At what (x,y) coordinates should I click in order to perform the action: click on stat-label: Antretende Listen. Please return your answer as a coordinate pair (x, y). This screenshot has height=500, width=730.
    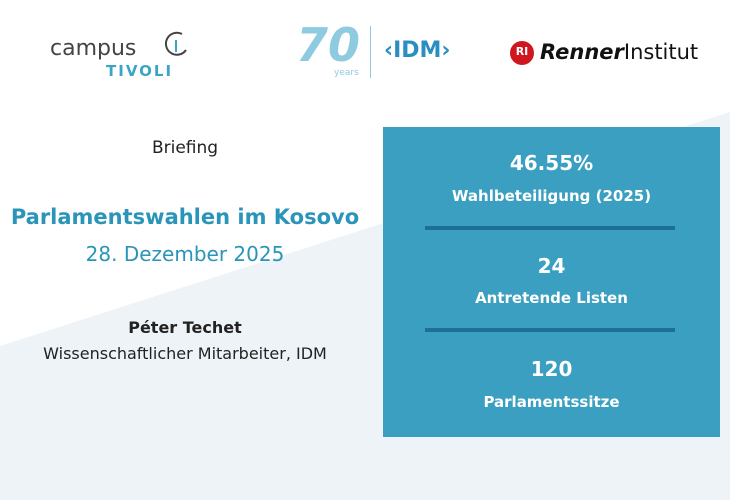
    Looking at the image, I should click on (551, 298).